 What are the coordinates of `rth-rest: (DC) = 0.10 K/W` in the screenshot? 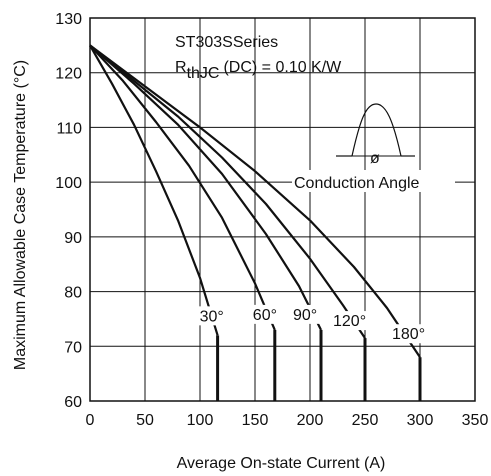 It's located at (282, 67).